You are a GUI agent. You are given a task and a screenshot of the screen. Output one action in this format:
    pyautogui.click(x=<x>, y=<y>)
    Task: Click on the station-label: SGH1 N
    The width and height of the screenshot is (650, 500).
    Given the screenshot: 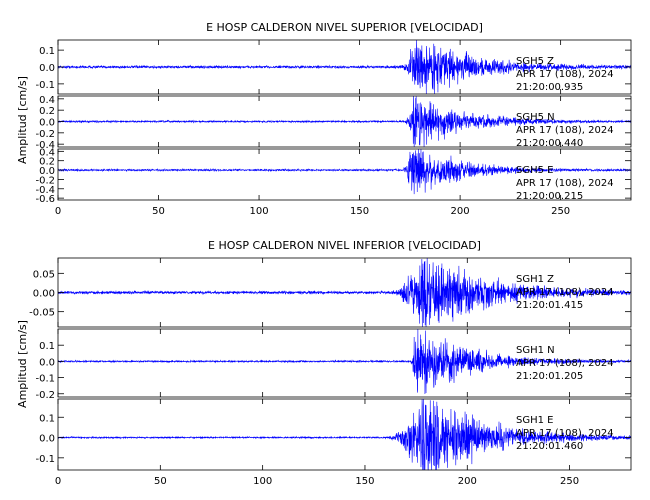 What is the action you would take?
    pyautogui.click(x=535, y=350)
    